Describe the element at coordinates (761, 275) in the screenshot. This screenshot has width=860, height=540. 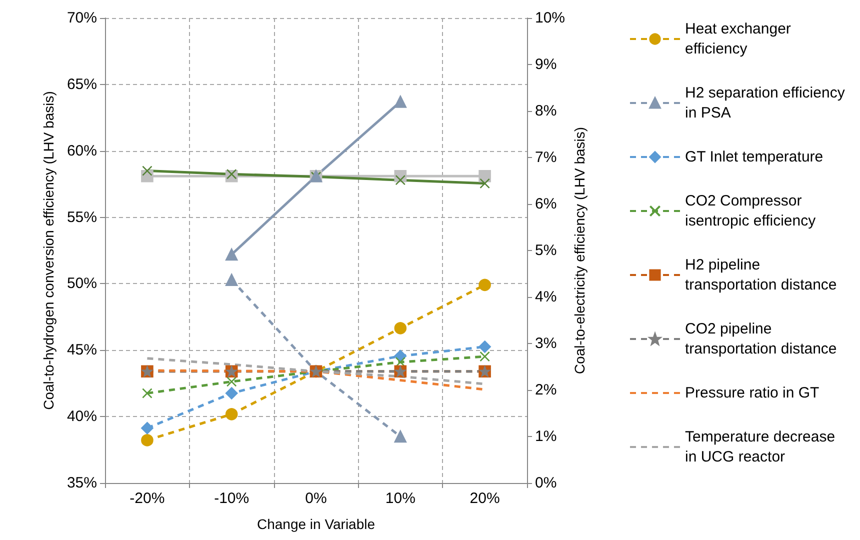
I see `legend-label: H2 pipeline transportation distance` at that location.